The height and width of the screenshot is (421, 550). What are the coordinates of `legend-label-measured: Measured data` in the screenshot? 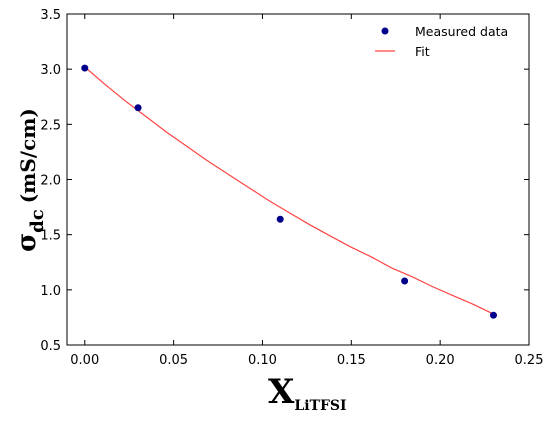 It's located at (461, 31).